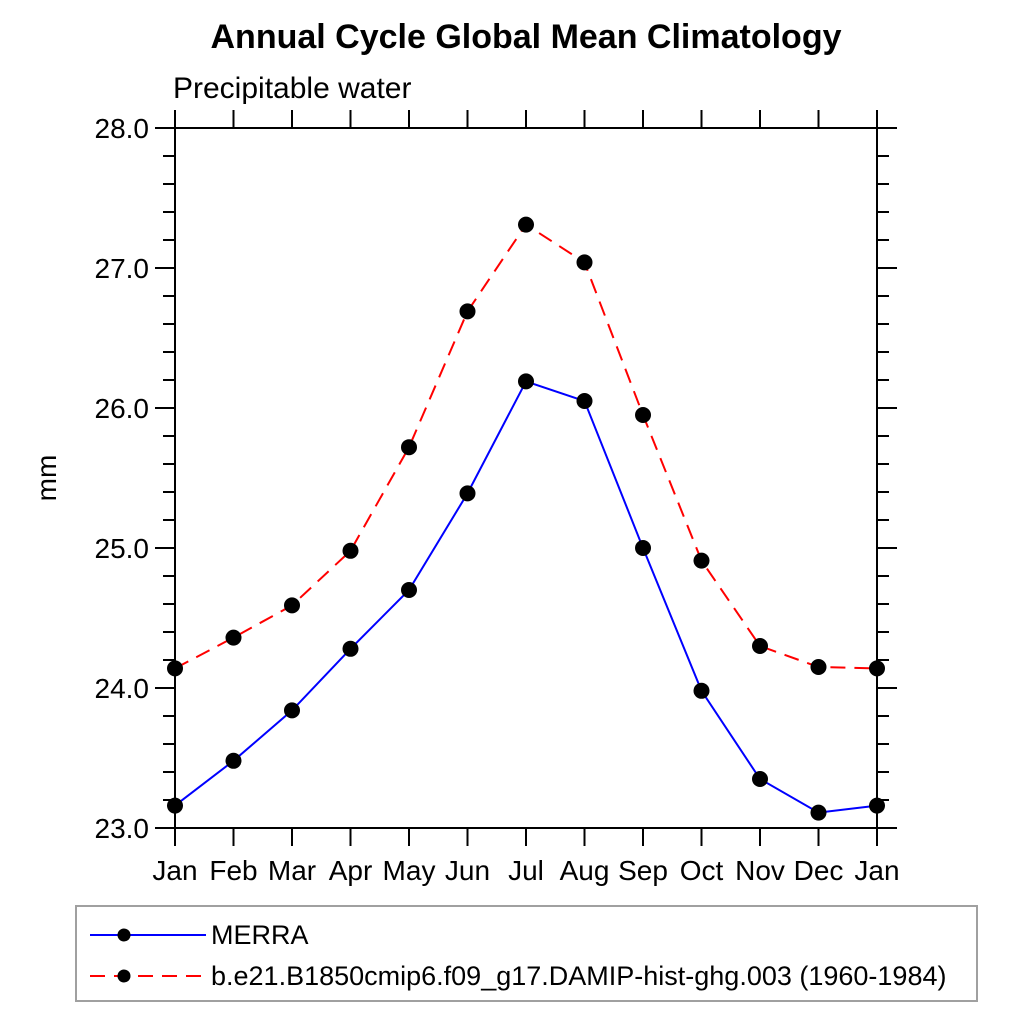 The image size is (1024, 1029). Describe the element at coordinates (122, 268) in the screenshot. I see `y-tick-label: 27.0` at that location.